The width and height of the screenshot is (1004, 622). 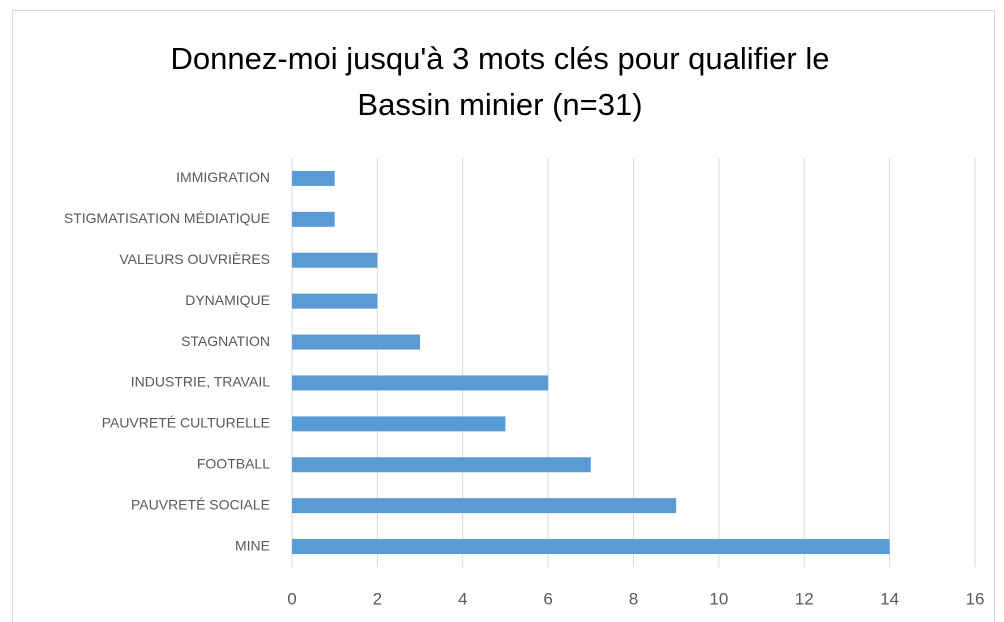 I want to click on x-tick-label: 8, so click(x=633, y=598).